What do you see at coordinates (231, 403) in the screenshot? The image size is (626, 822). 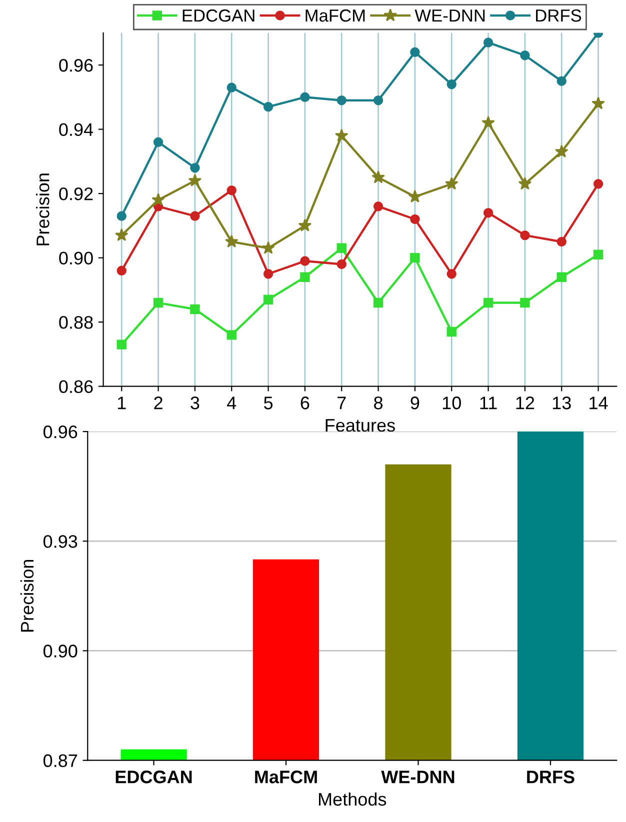 I see `x-tick-label: 4` at bounding box center [231, 403].